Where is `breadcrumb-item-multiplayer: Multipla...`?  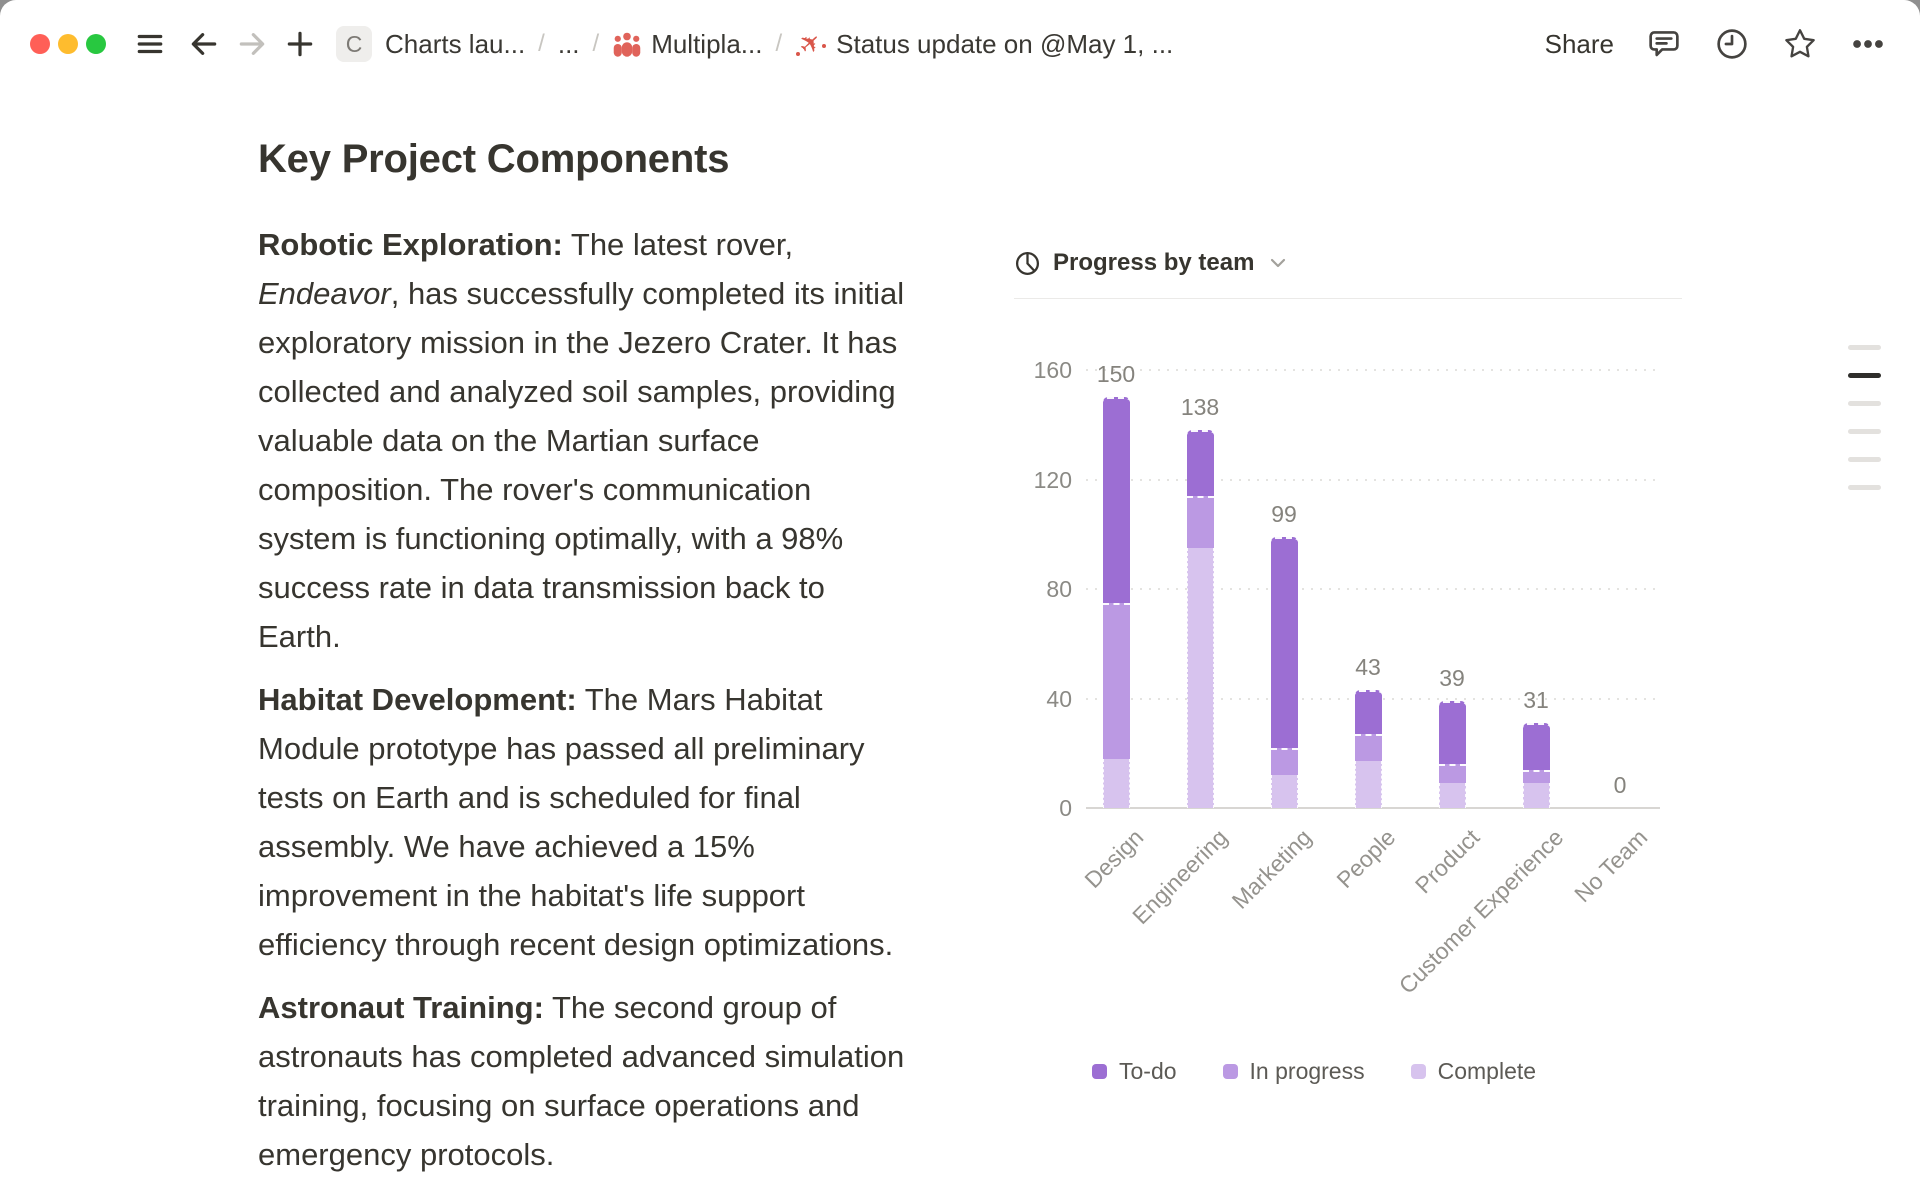 breadcrumb-item-multiplayer: Multipla... is located at coordinates (687, 44).